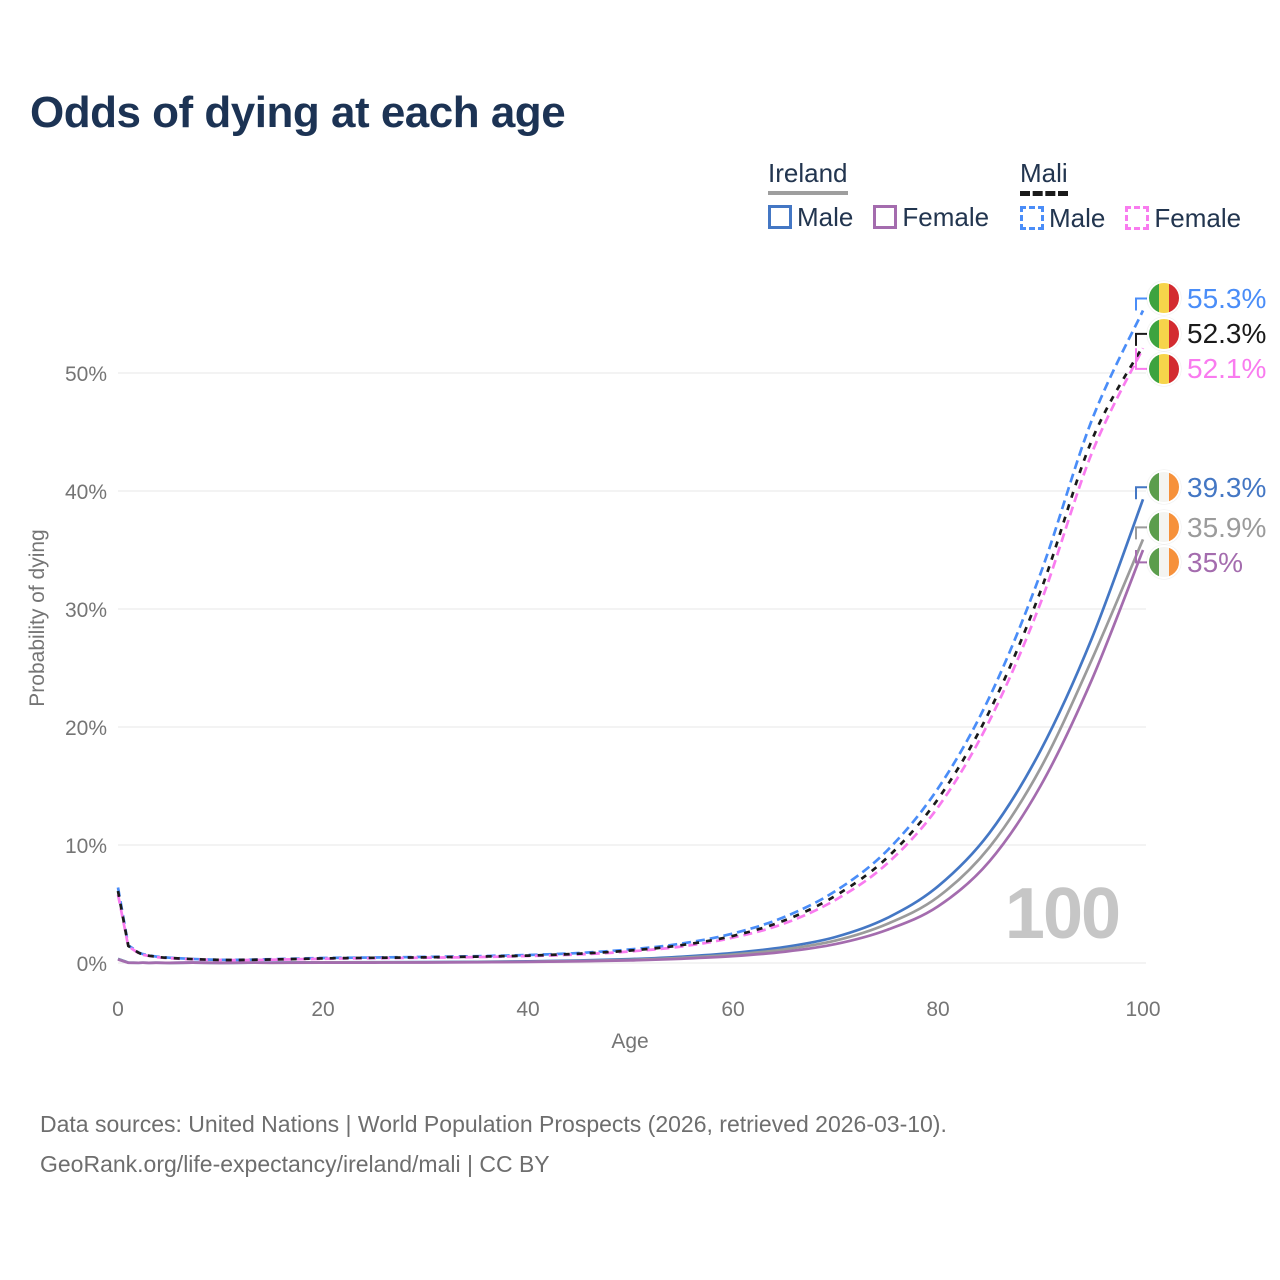 This screenshot has width=1280, height=1280. What do you see at coordinates (1227, 298) in the screenshot?
I see `end-value-label: 55.3%` at bounding box center [1227, 298].